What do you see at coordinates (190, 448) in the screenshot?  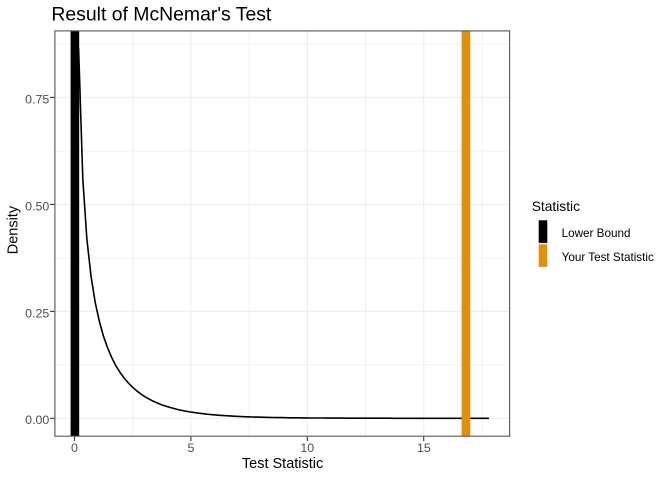 I see `svg-text: 5` at bounding box center [190, 448].